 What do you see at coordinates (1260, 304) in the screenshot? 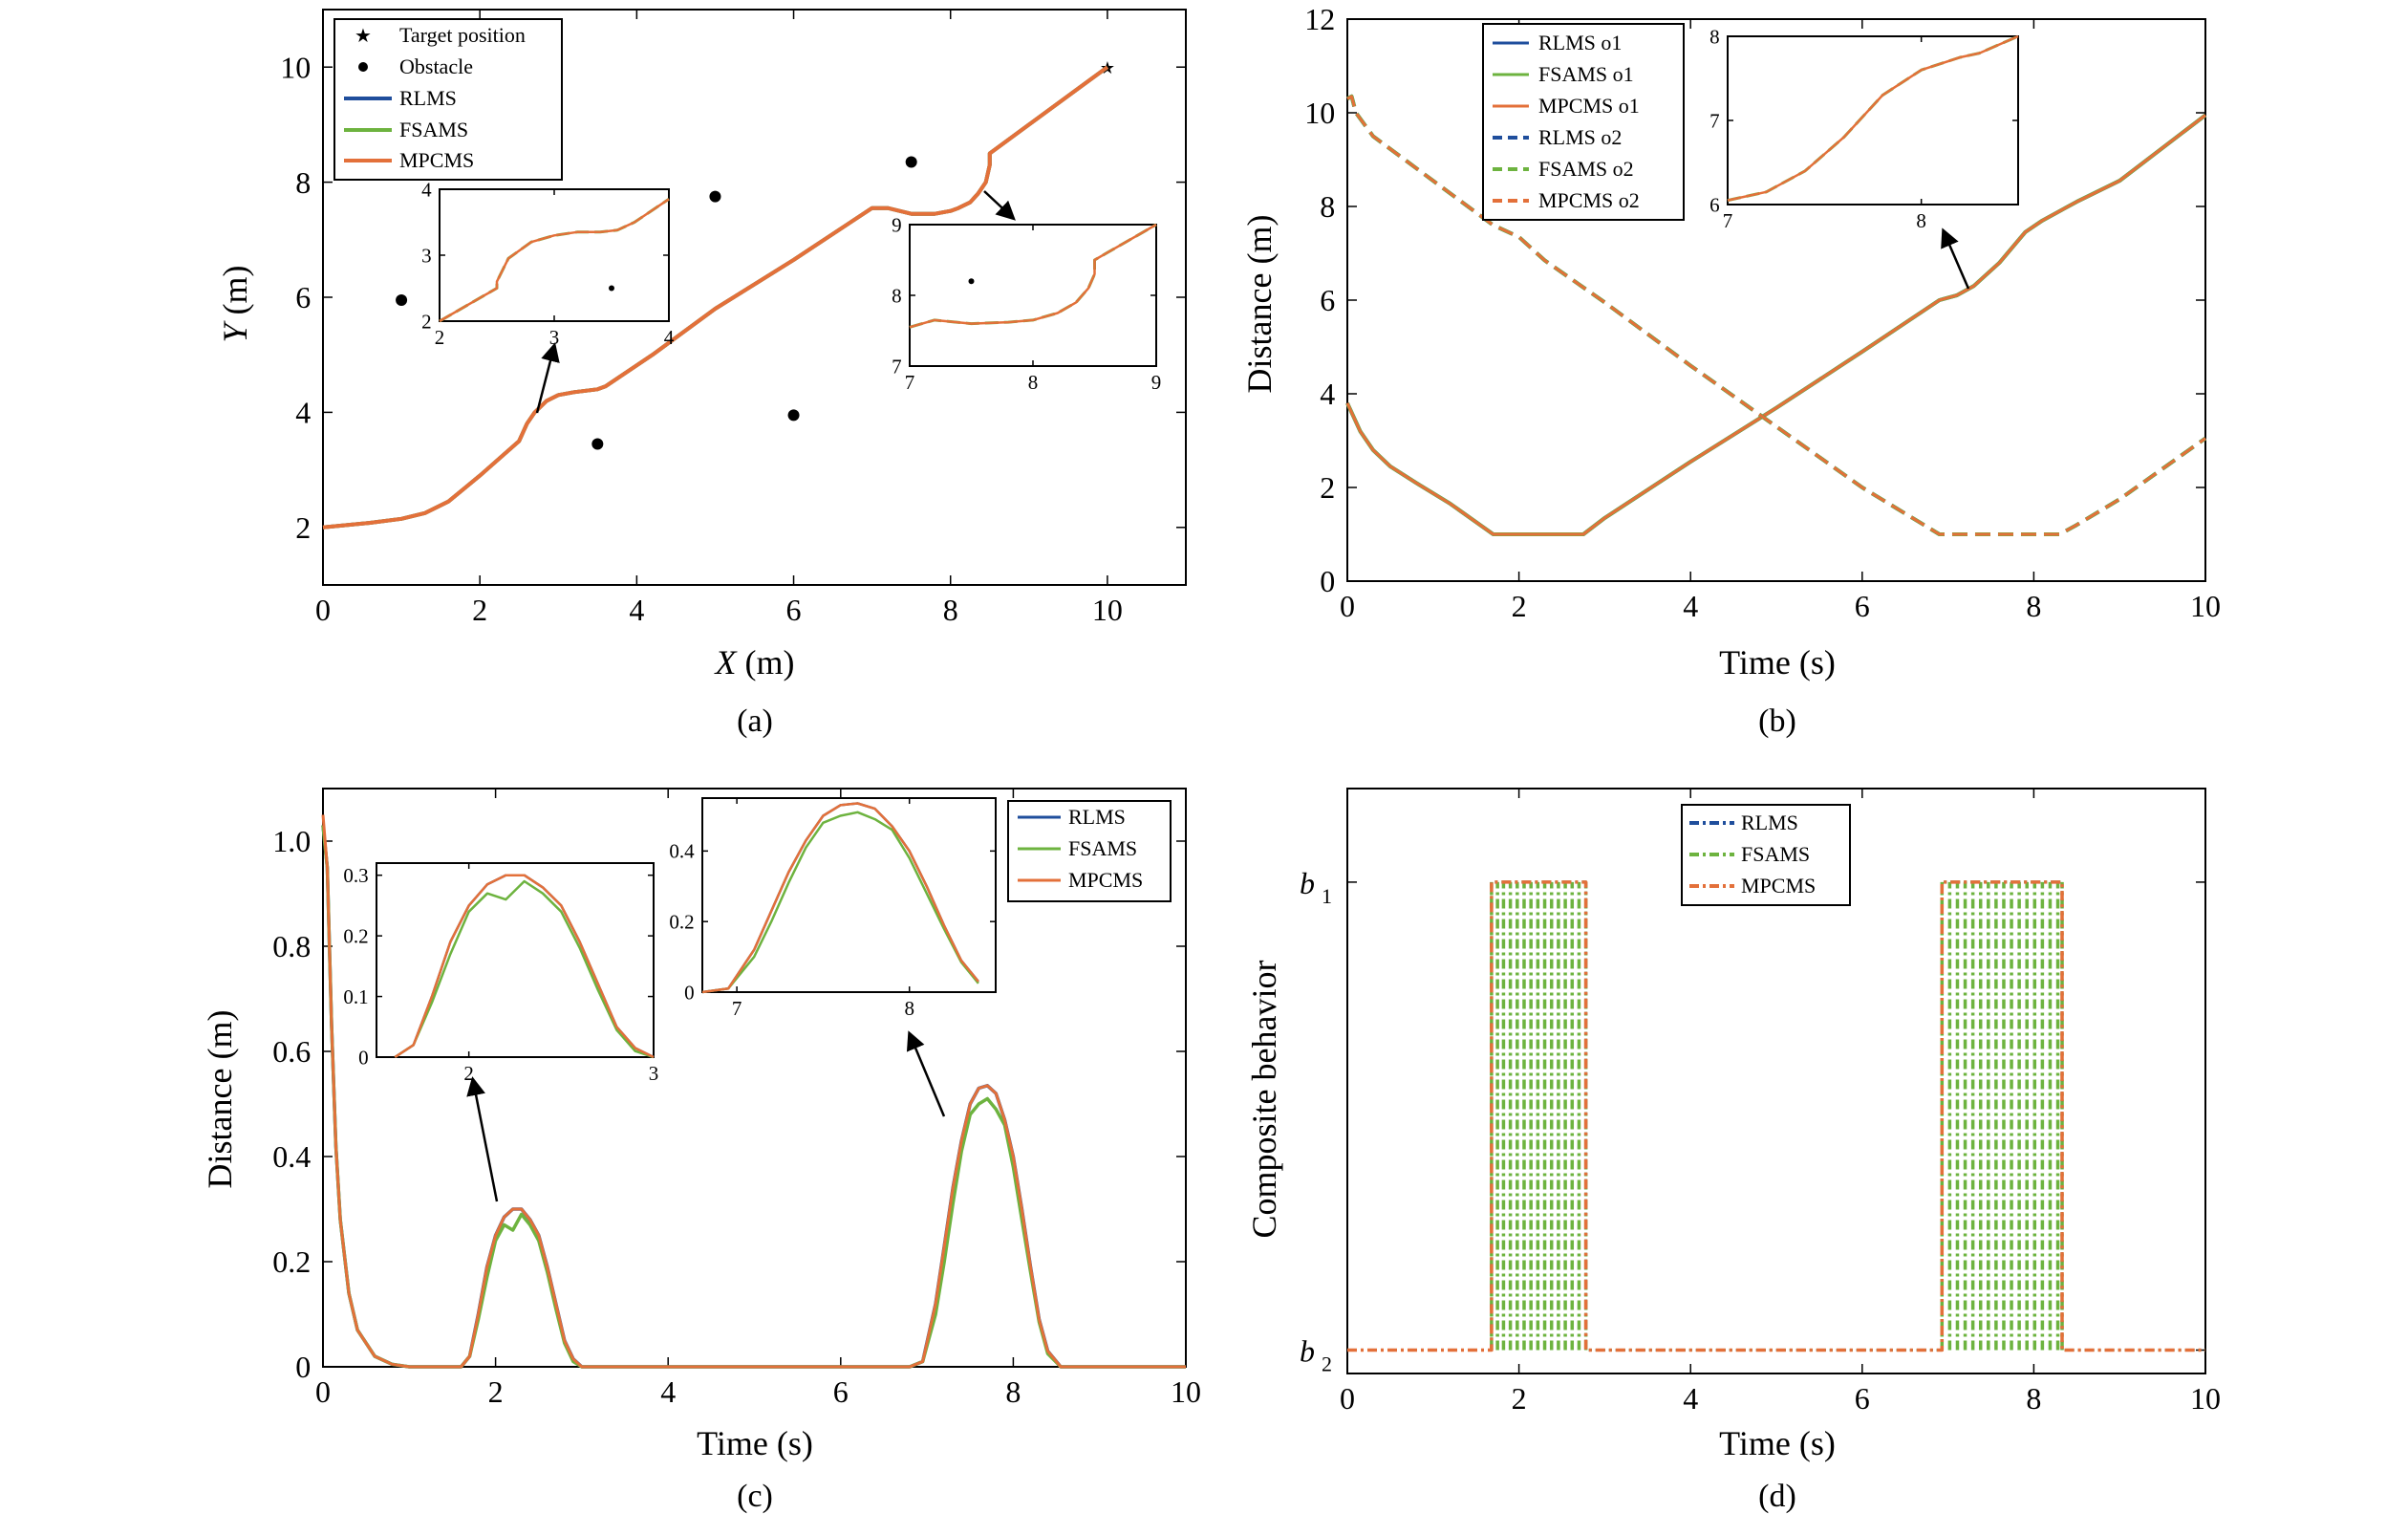
I see `panel-b-ylabel: Distance (m)` at bounding box center [1260, 304].